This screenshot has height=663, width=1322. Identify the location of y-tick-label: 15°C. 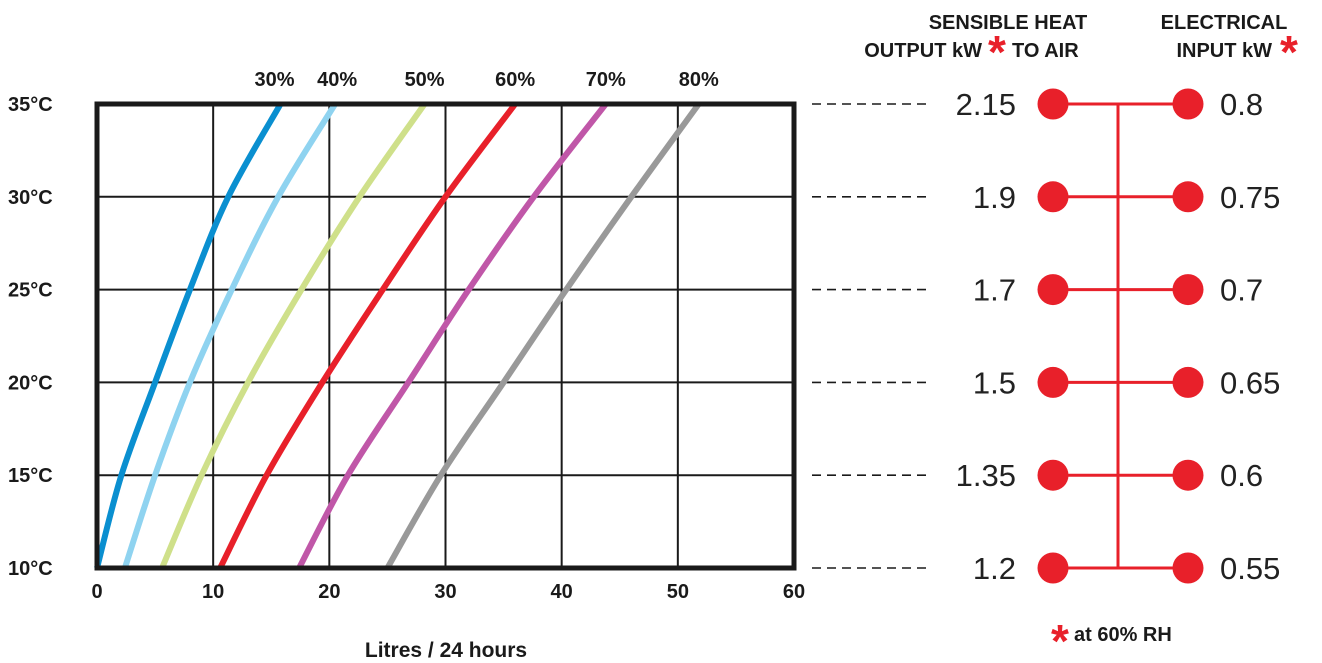
(30, 476).